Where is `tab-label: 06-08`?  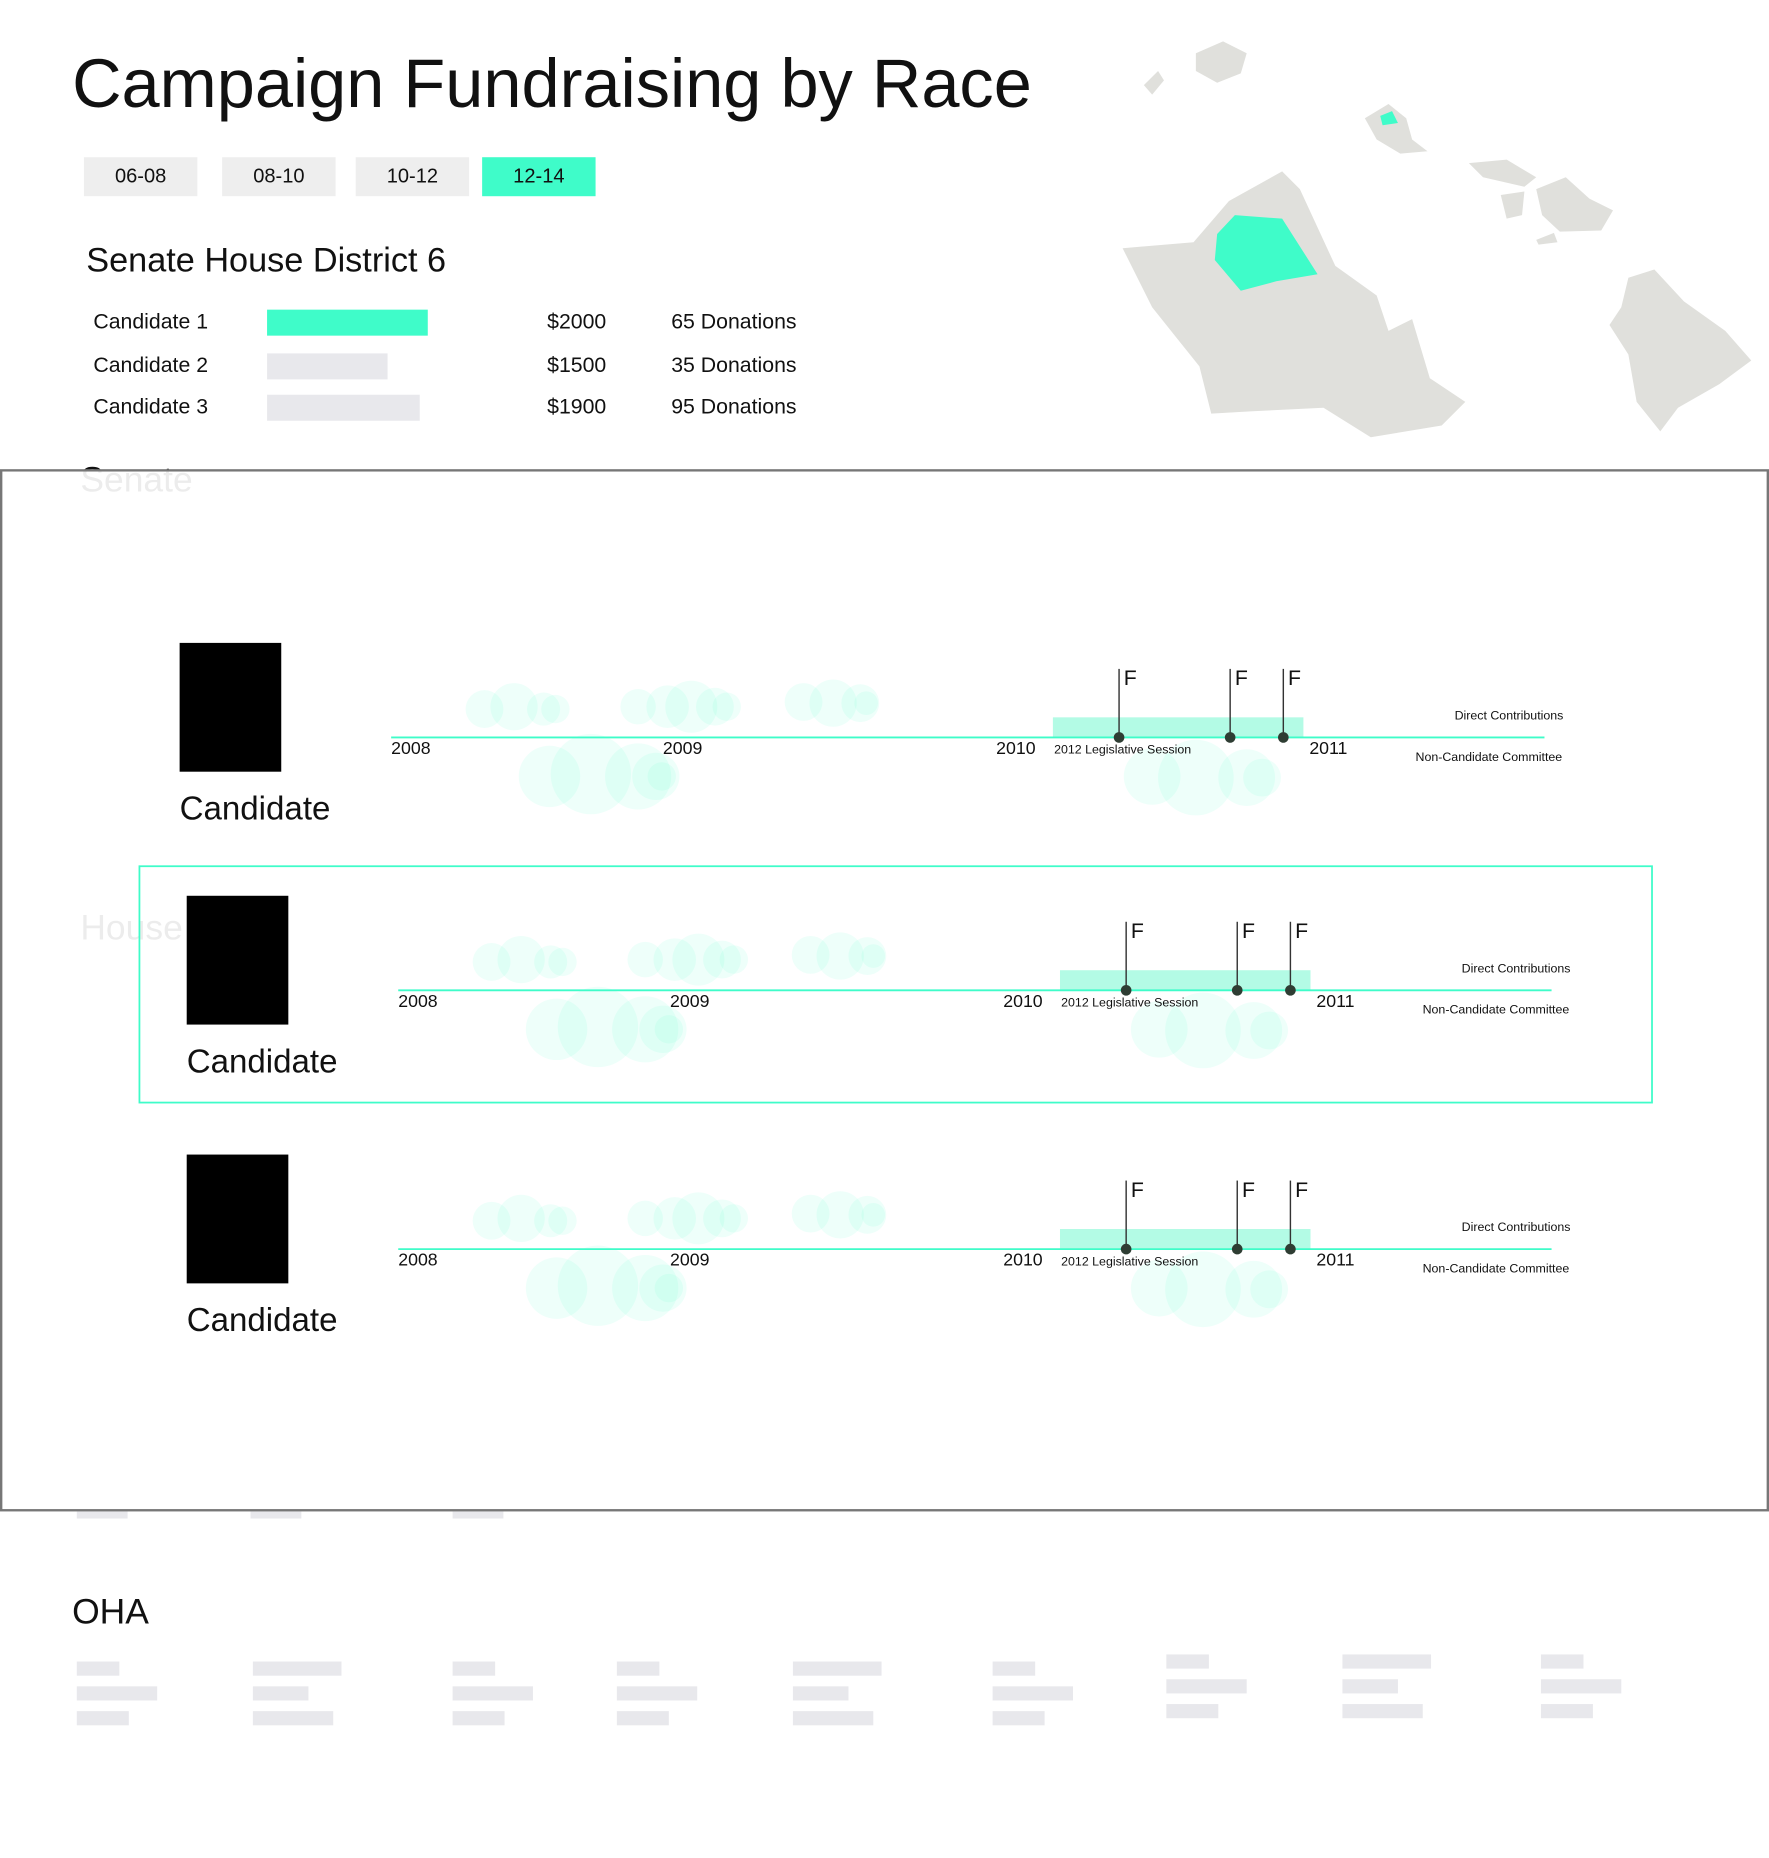
tab-label: 06-08 is located at coordinates (140, 177).